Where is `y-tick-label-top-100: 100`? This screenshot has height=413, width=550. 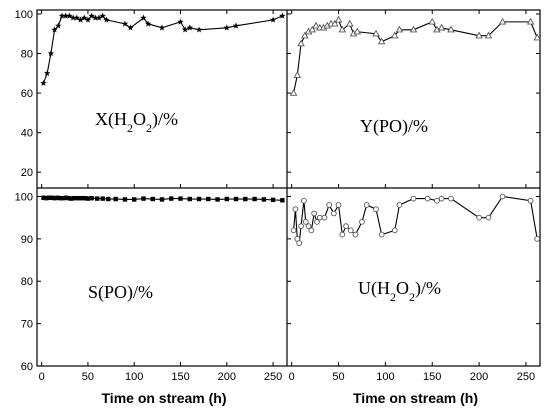
y-tick-label-top-100: 100 is located at coordinates (24, 15).